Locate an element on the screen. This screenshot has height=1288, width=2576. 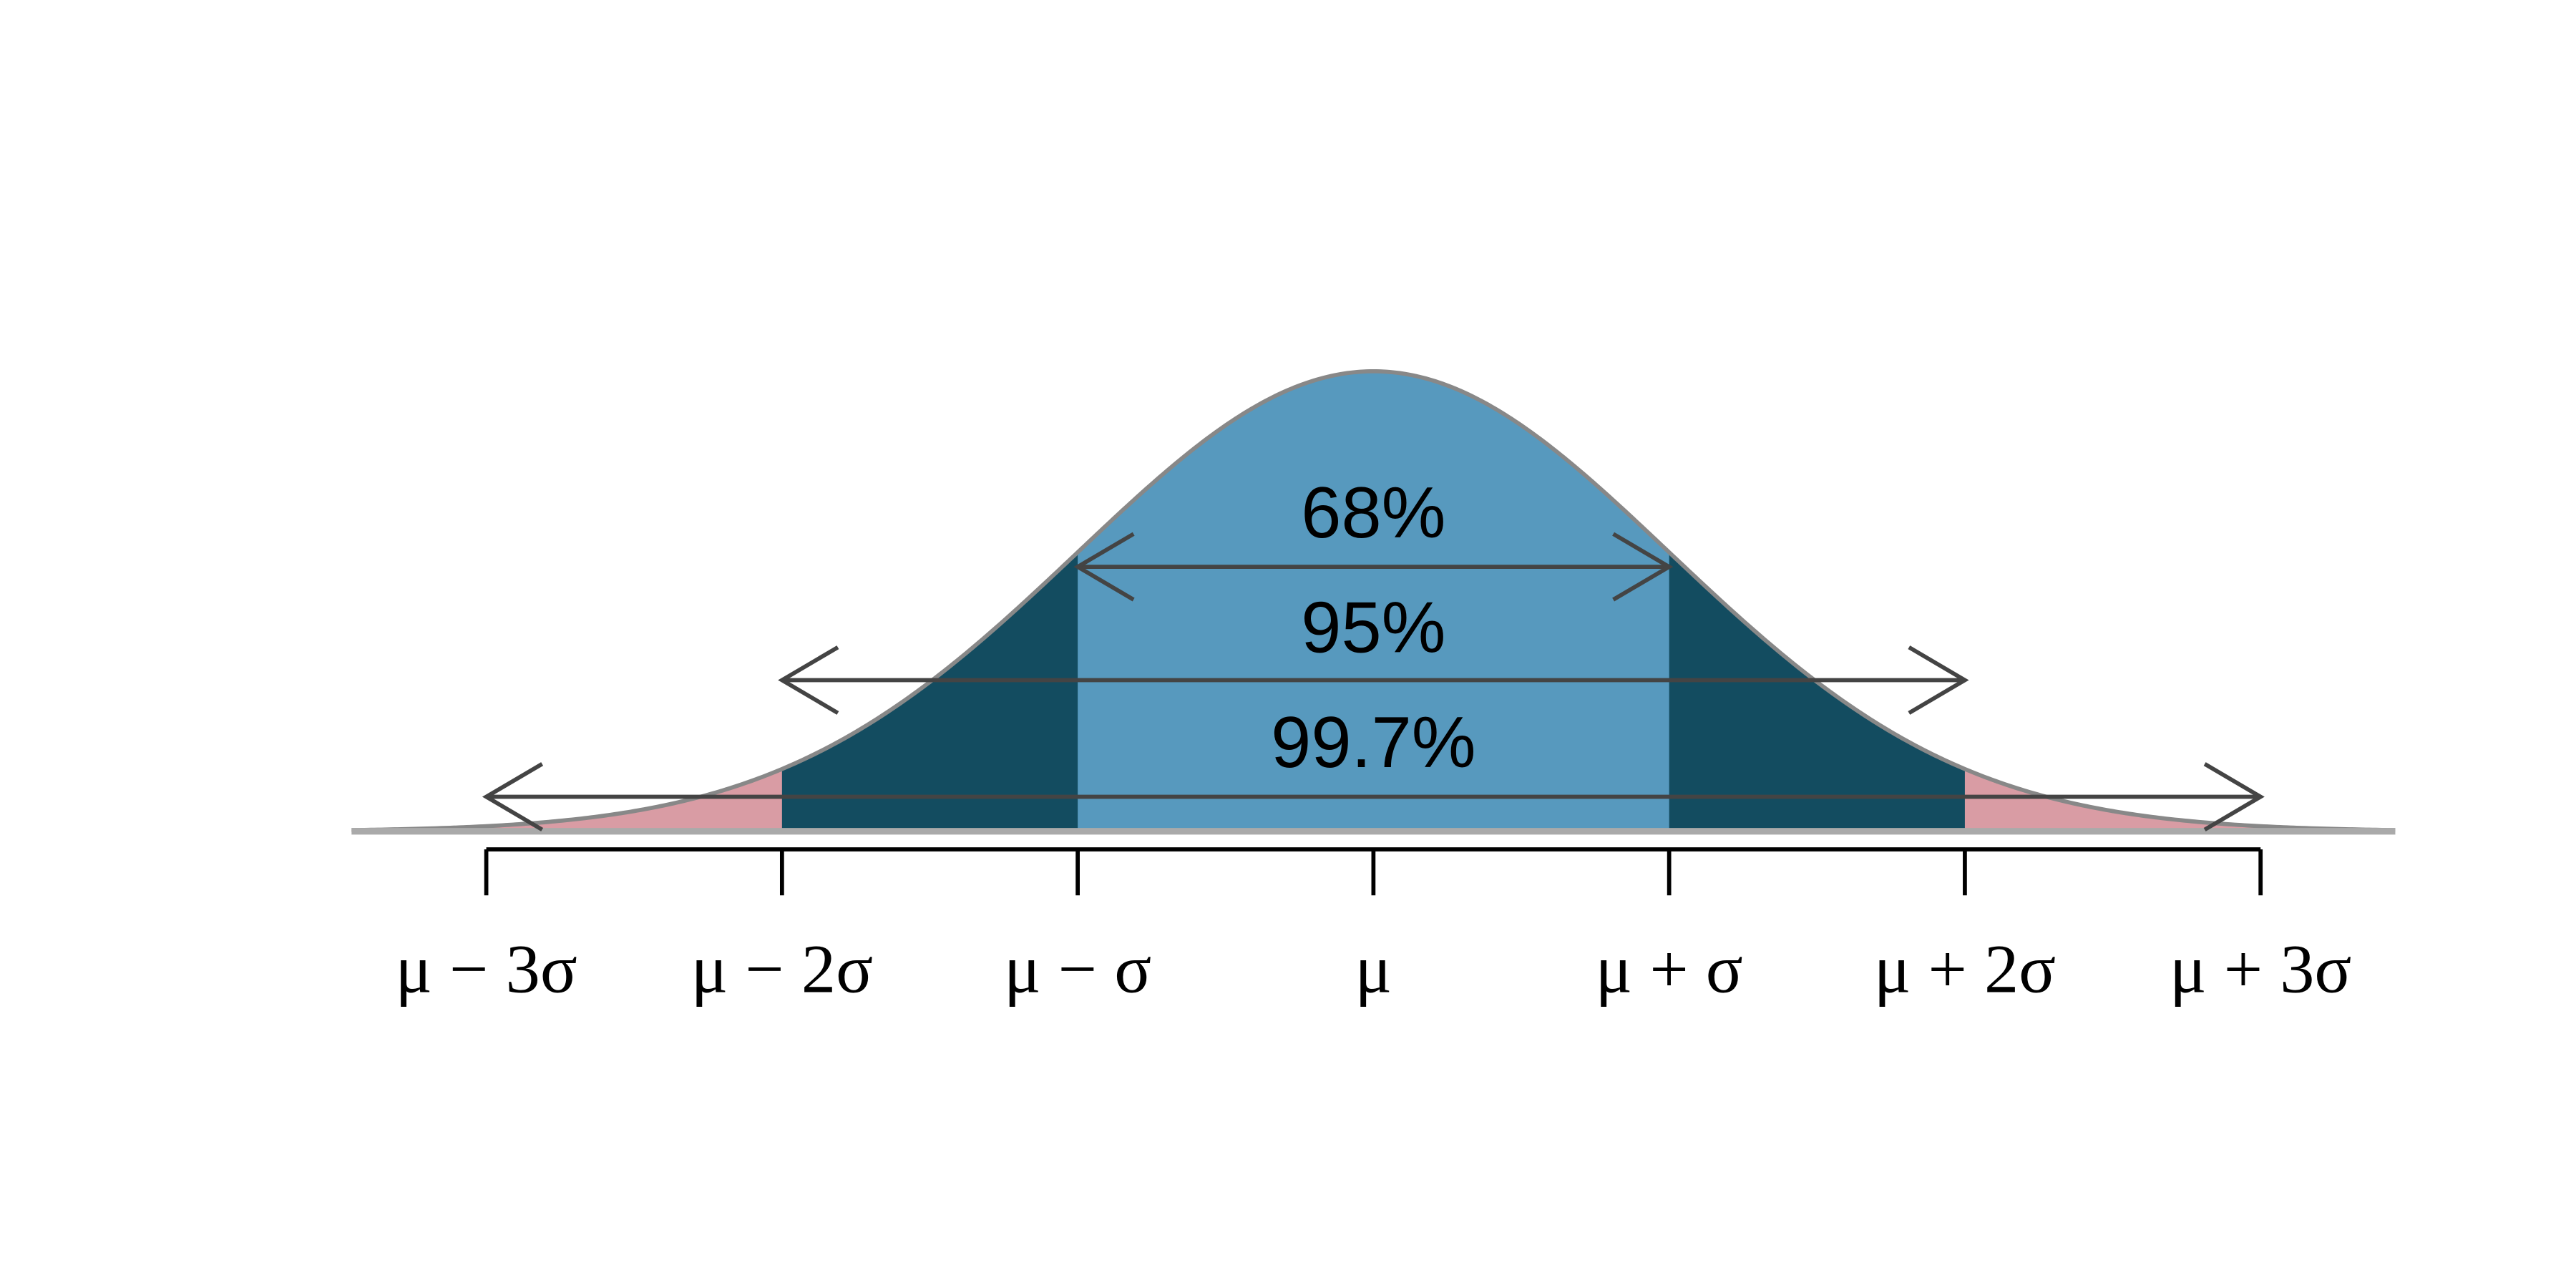
axis-label: μ + 3σ is located at coordinates (2260, 969).